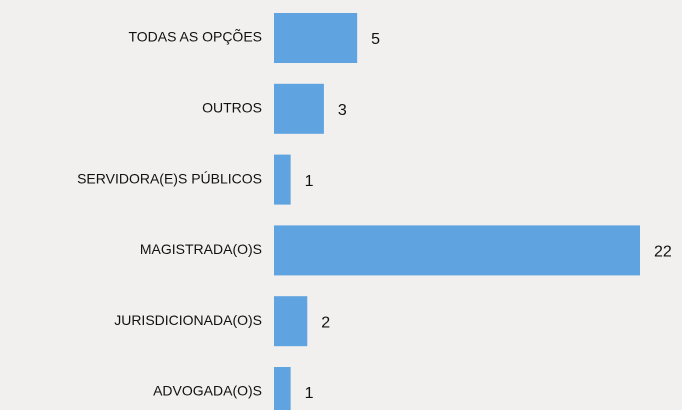  Describe the element at coordinates (169, 178) in the screenshot. I see `category-label: SERVIDORA(E)S PÚBLICOS` at that location.